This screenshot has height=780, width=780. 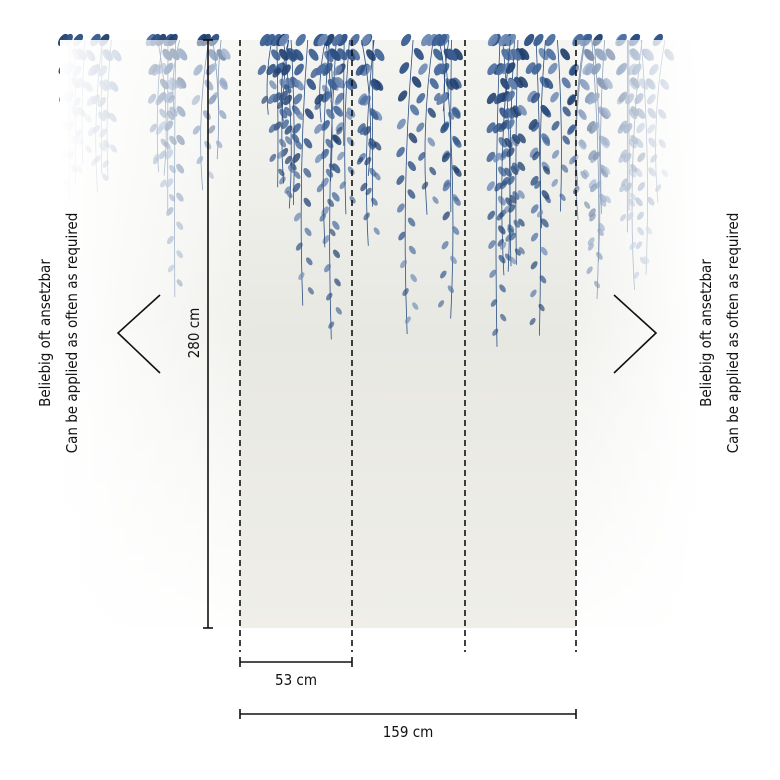 I want to click on note-line: Beliebig oft ansetzbar, so click(x=706, y=333).